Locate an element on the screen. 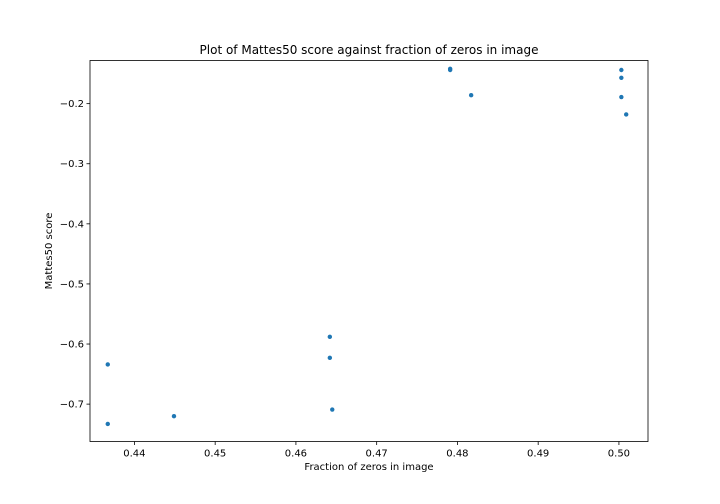 Image resolution: width=720 pixels, height=504 pixels. x-axis: 0.44 0.45 0.46 0.47 0.48 0.49 0.50 is located at coordinates (376, 450).